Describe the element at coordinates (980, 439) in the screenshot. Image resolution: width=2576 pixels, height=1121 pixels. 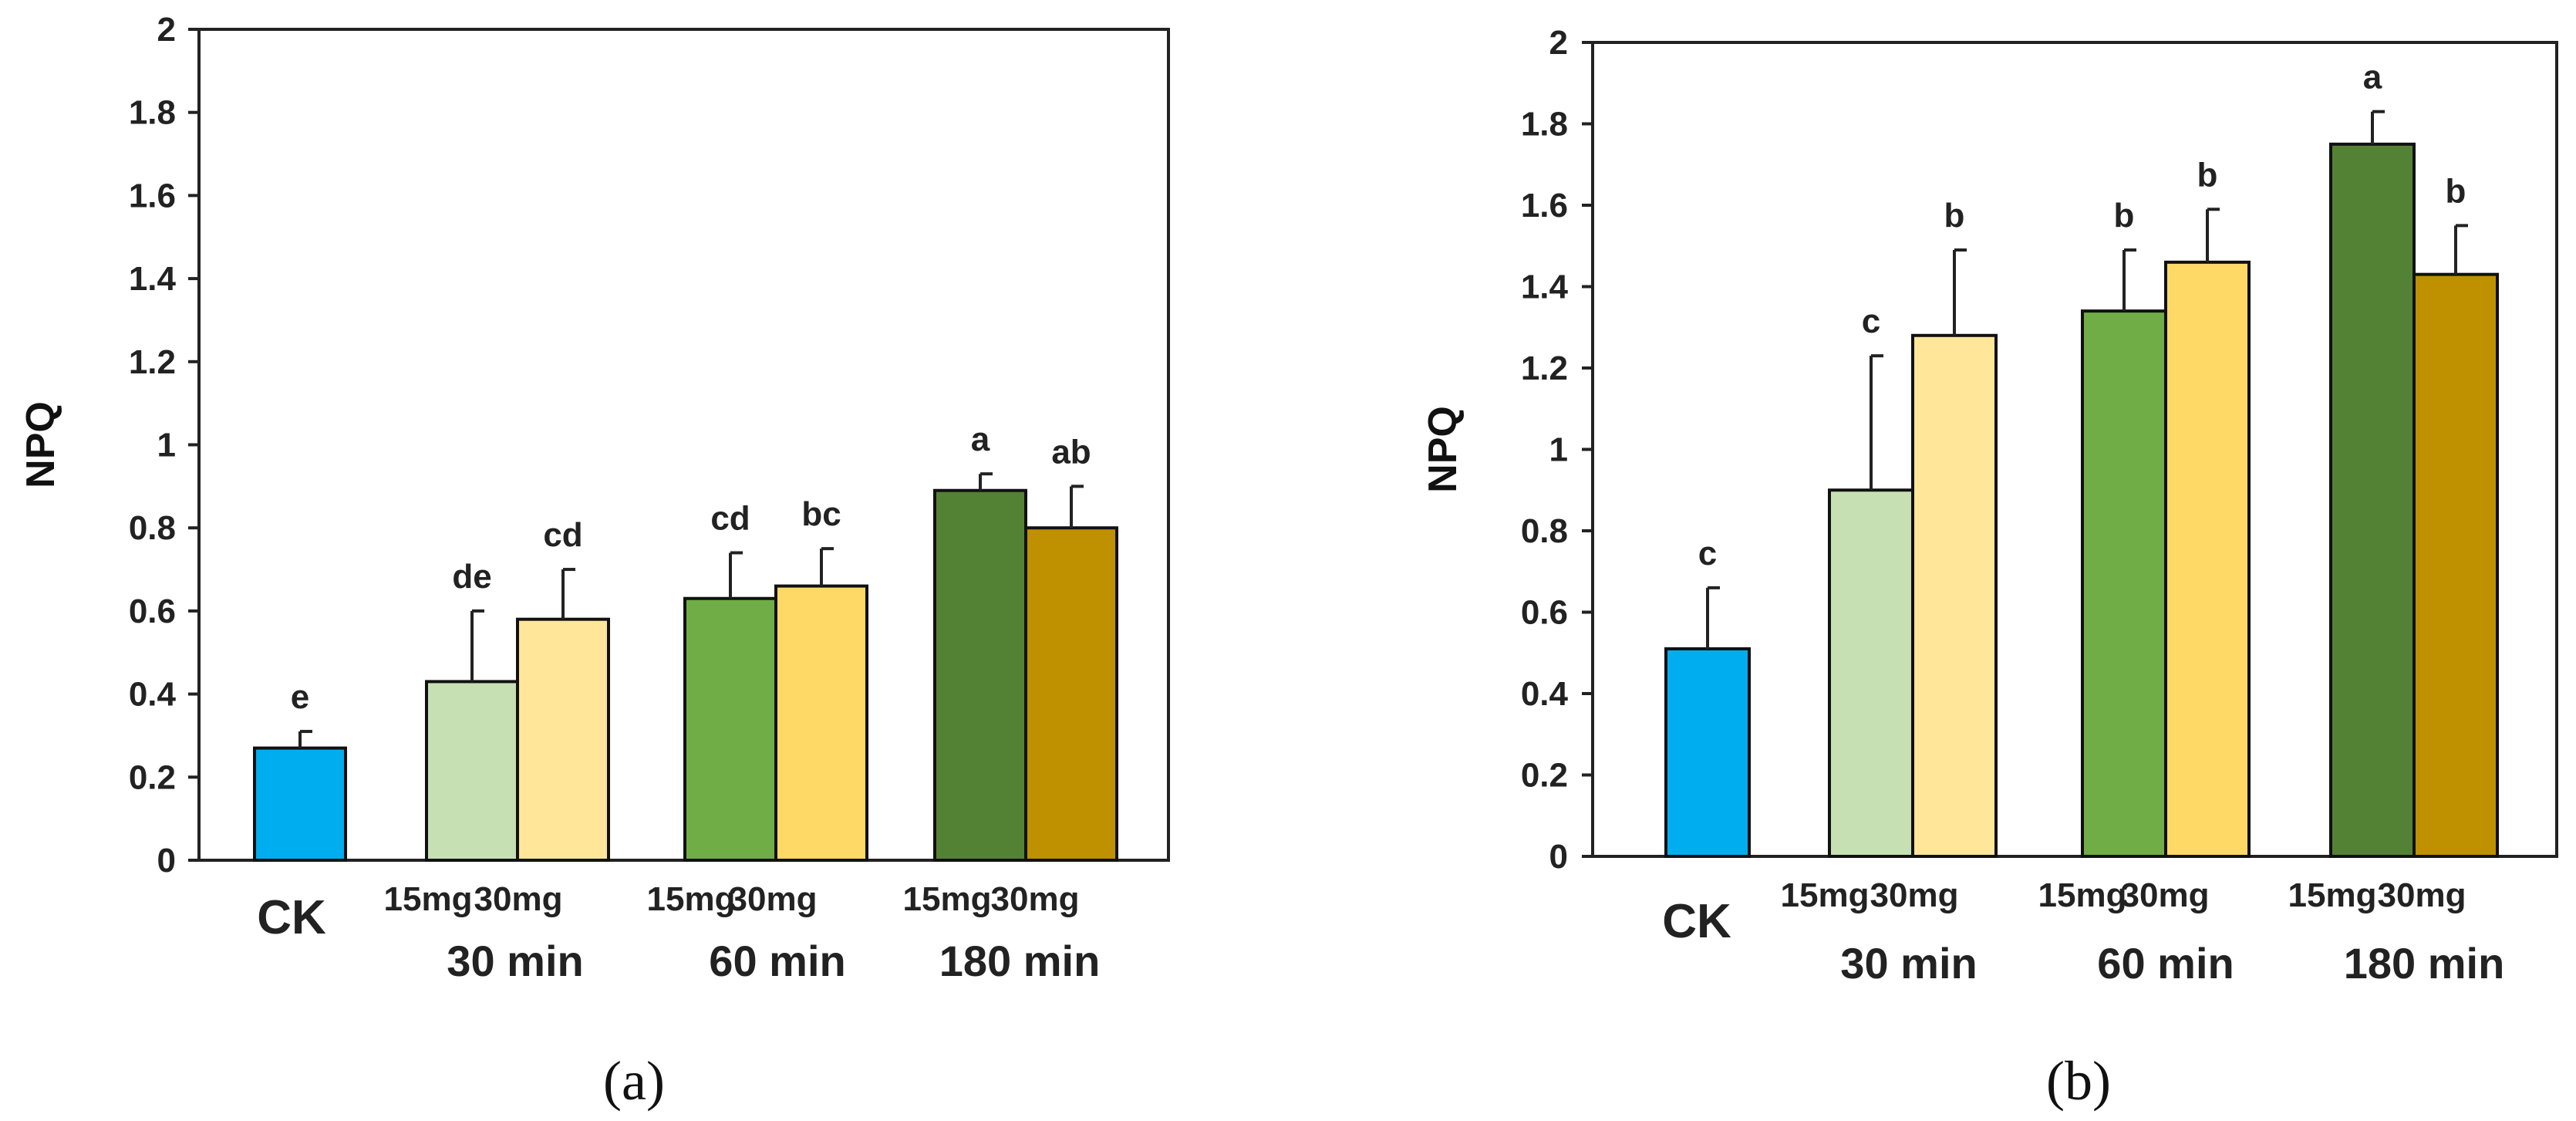
I see `chart1-significance-label: a` at that location.